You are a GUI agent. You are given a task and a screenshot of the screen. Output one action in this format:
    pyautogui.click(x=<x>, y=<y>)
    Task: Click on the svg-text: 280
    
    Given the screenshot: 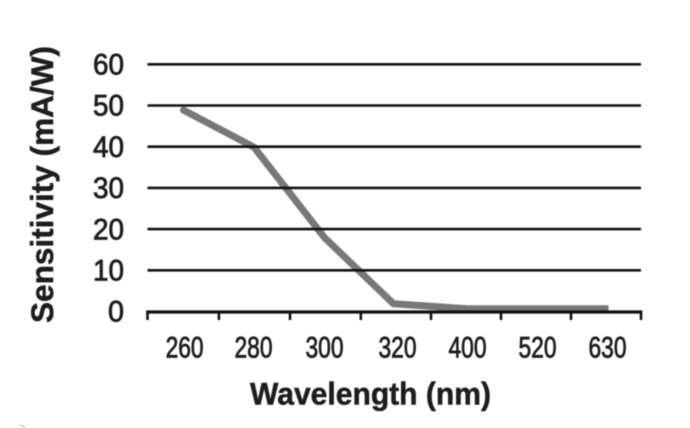 What is the action you would take?
    pyautogui.click(x=254, y=348)
    